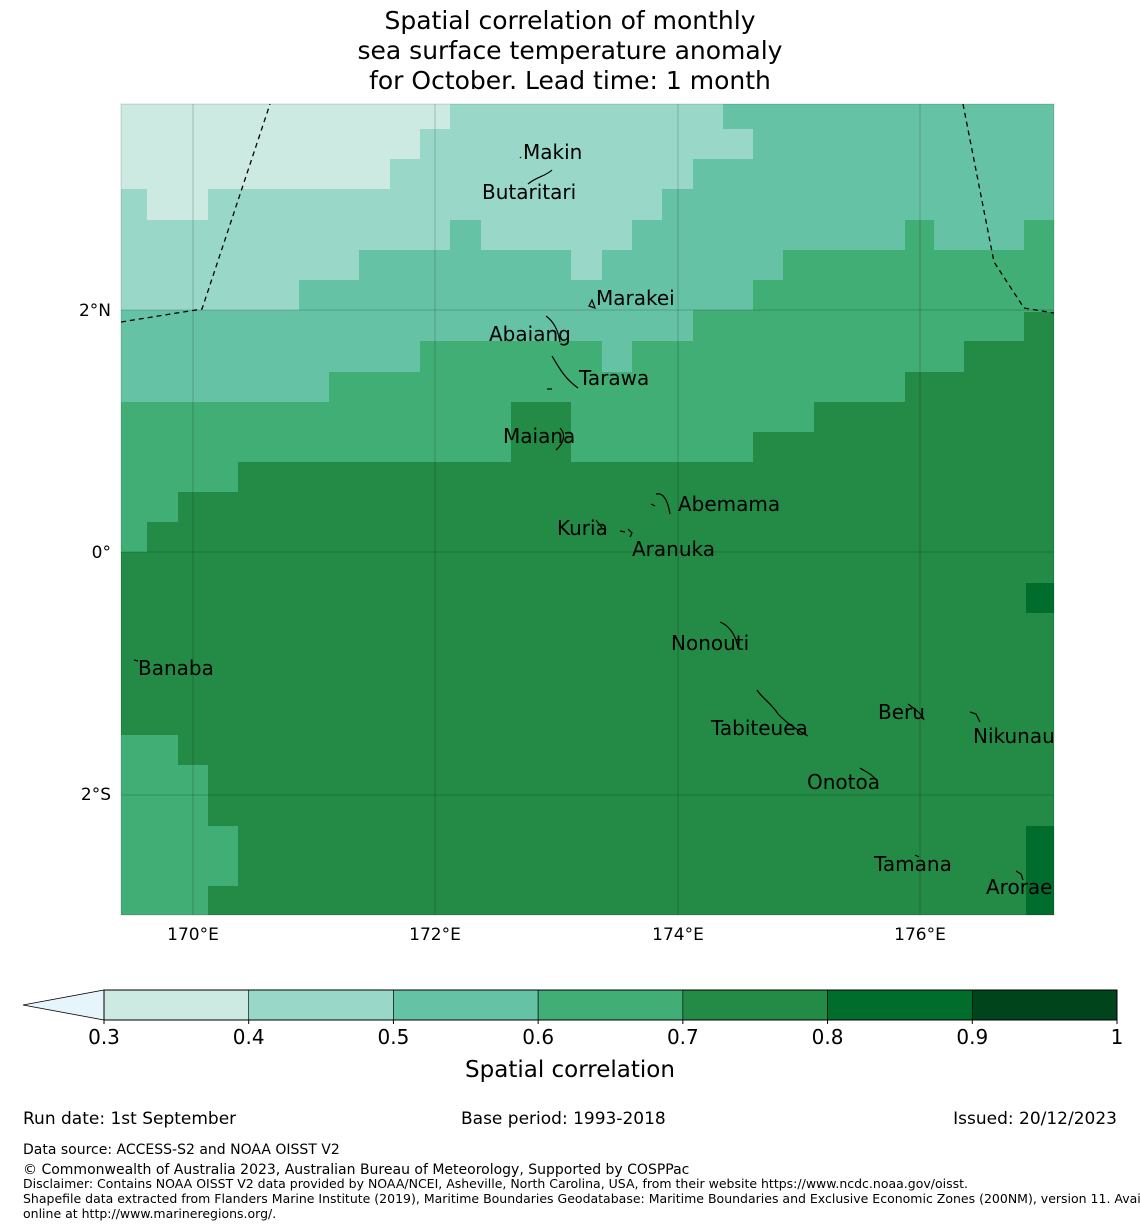  What do you see at coordinates (1040, 598) in the screenshot?
I see `band-0.8-0.9-a` at bounding box center [1040, 598].